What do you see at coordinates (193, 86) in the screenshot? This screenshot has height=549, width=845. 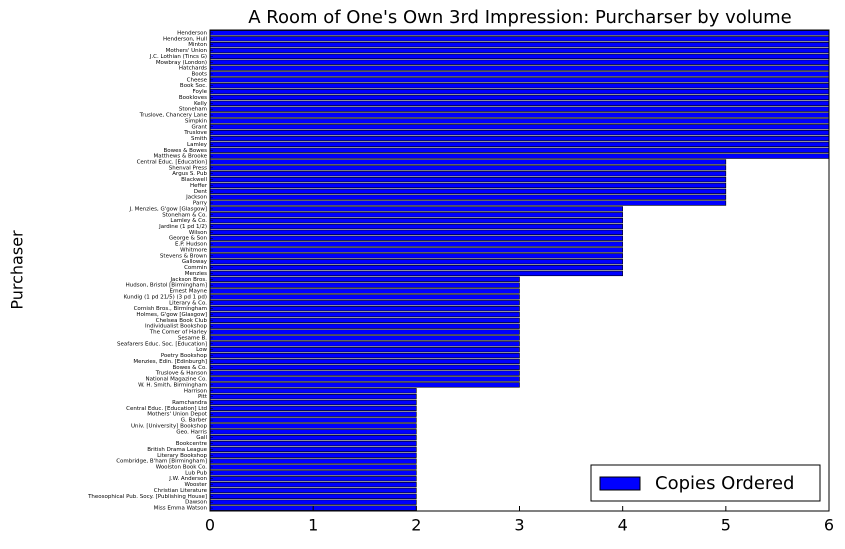 I see `y-tick-label: Book Soc.` at bounding box center [193, 86].